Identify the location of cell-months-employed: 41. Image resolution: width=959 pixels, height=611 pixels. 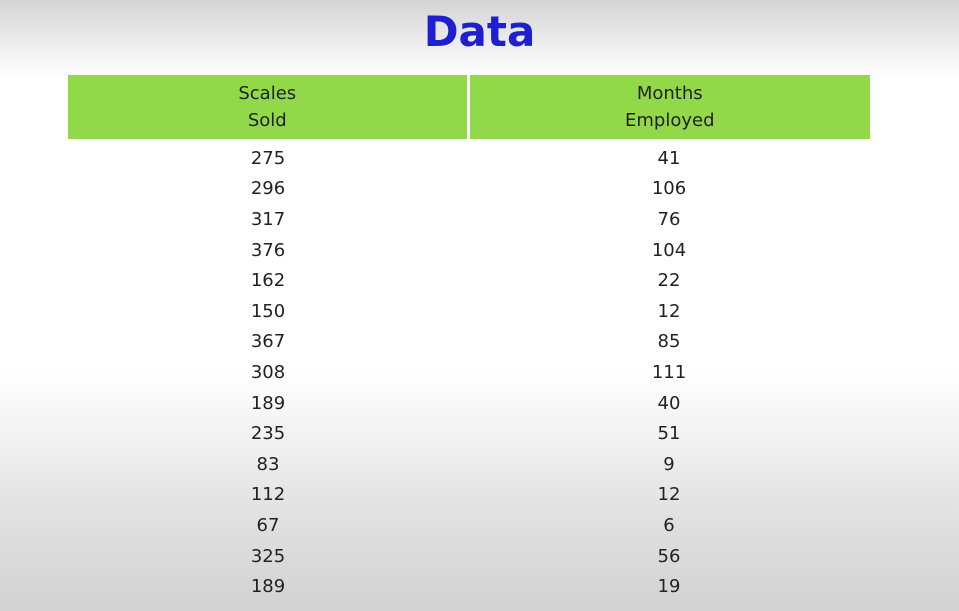
(669, 158).